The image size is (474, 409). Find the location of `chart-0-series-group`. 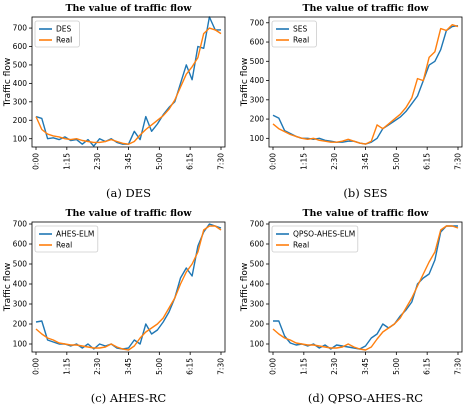

chart-0-series-group is located at coordinates (128, 81).